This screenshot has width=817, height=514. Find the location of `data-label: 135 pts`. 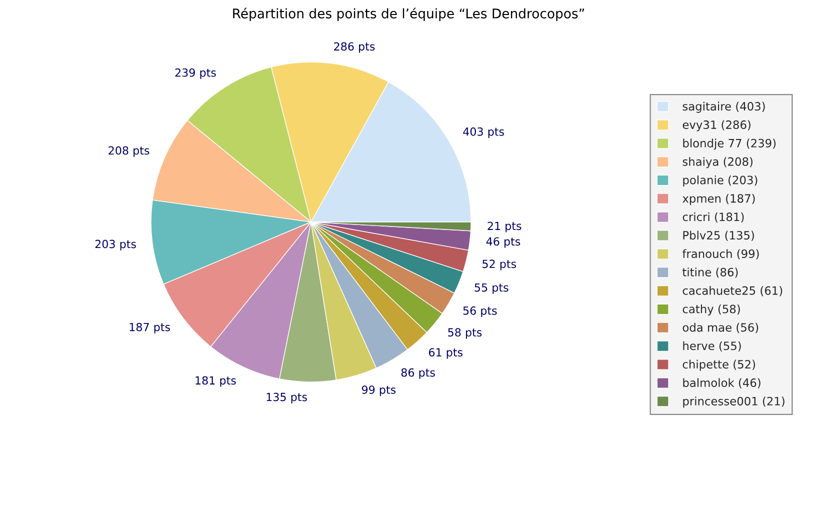

data-label: 135 pts is located at coordinates (286, 398).